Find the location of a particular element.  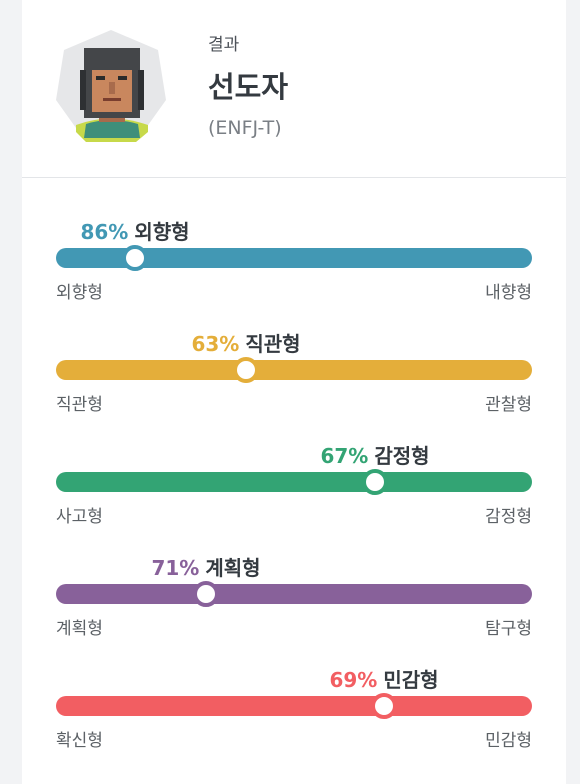

trait-name: 직관형 is located at coordinates (273, 344).